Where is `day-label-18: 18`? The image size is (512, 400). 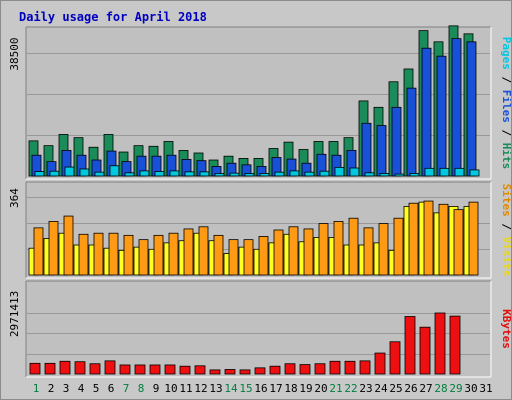
day-label-18: 18 is located at coordinates (290, 388).